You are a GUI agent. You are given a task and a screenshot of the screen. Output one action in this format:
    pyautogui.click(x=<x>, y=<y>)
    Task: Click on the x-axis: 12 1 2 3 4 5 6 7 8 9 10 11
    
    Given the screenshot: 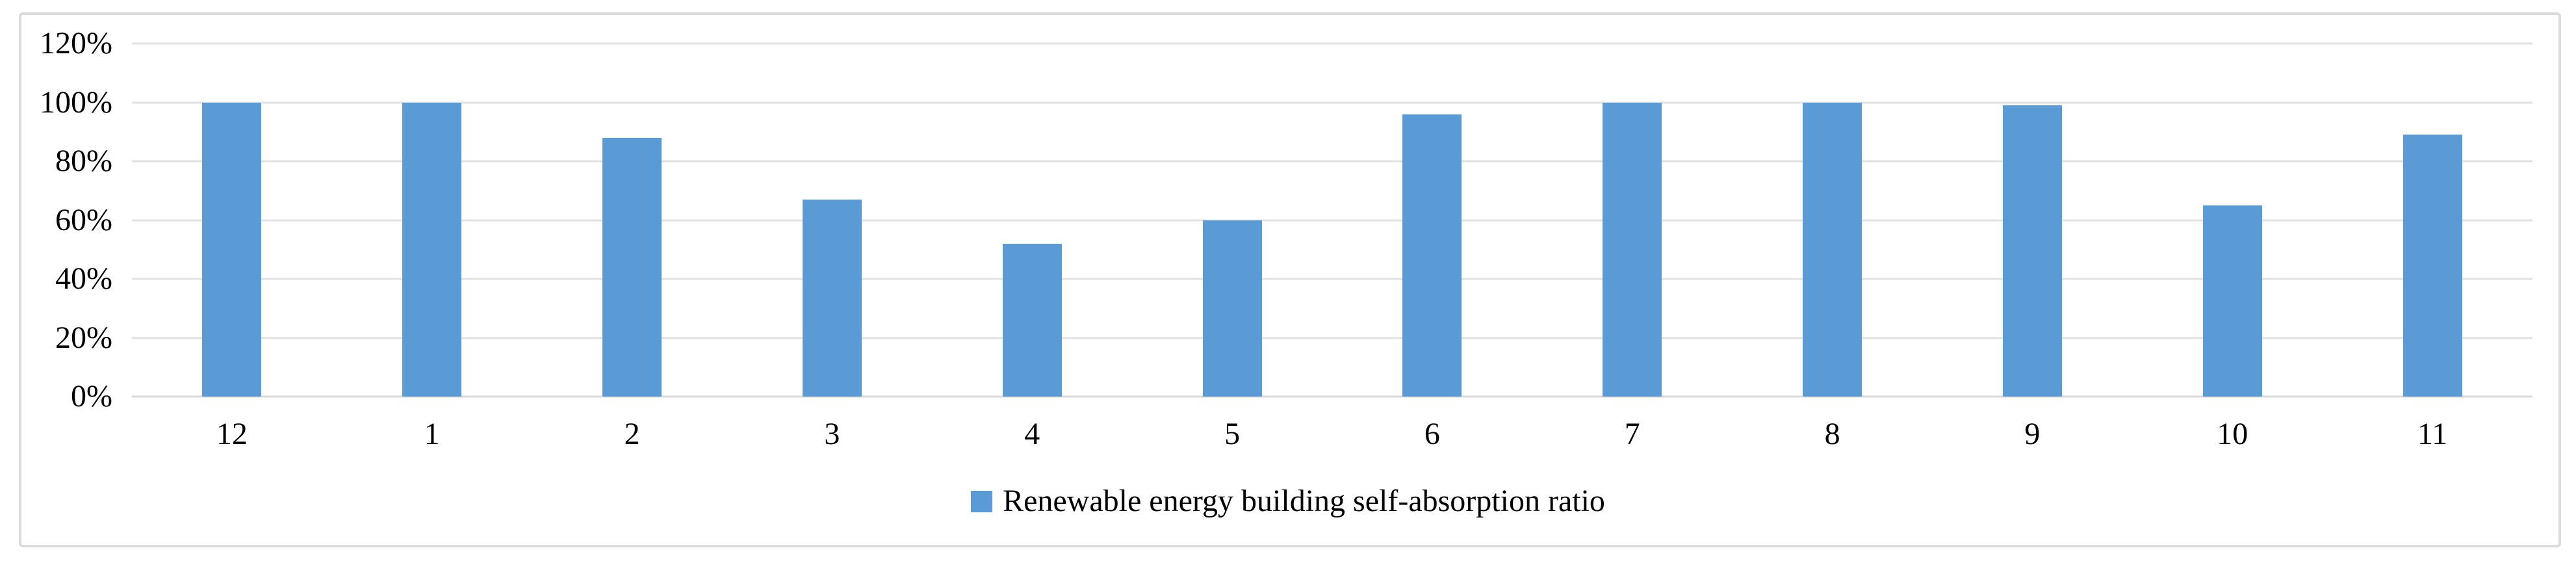 What is the action you would take?
    pyautogui.click(x=1332, y=435)
    